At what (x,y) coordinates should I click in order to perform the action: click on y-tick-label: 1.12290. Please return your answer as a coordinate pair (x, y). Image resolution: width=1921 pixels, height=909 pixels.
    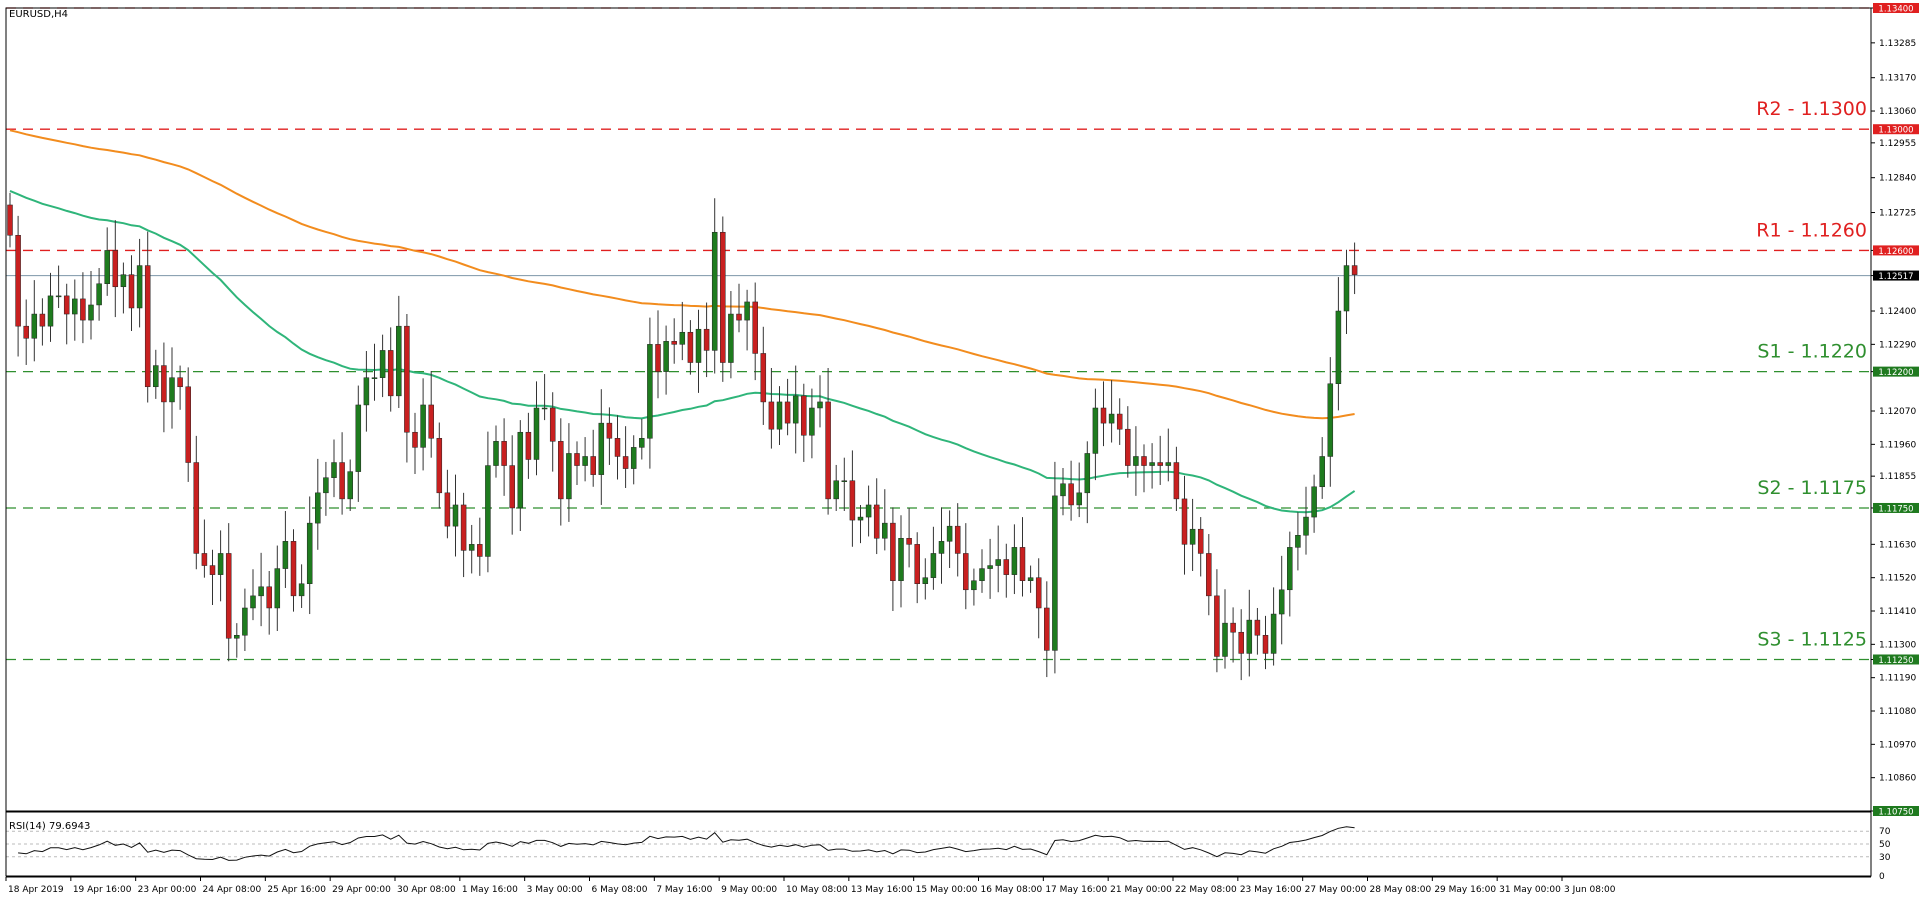
    Looking at the image, I should click on (1897, 345).